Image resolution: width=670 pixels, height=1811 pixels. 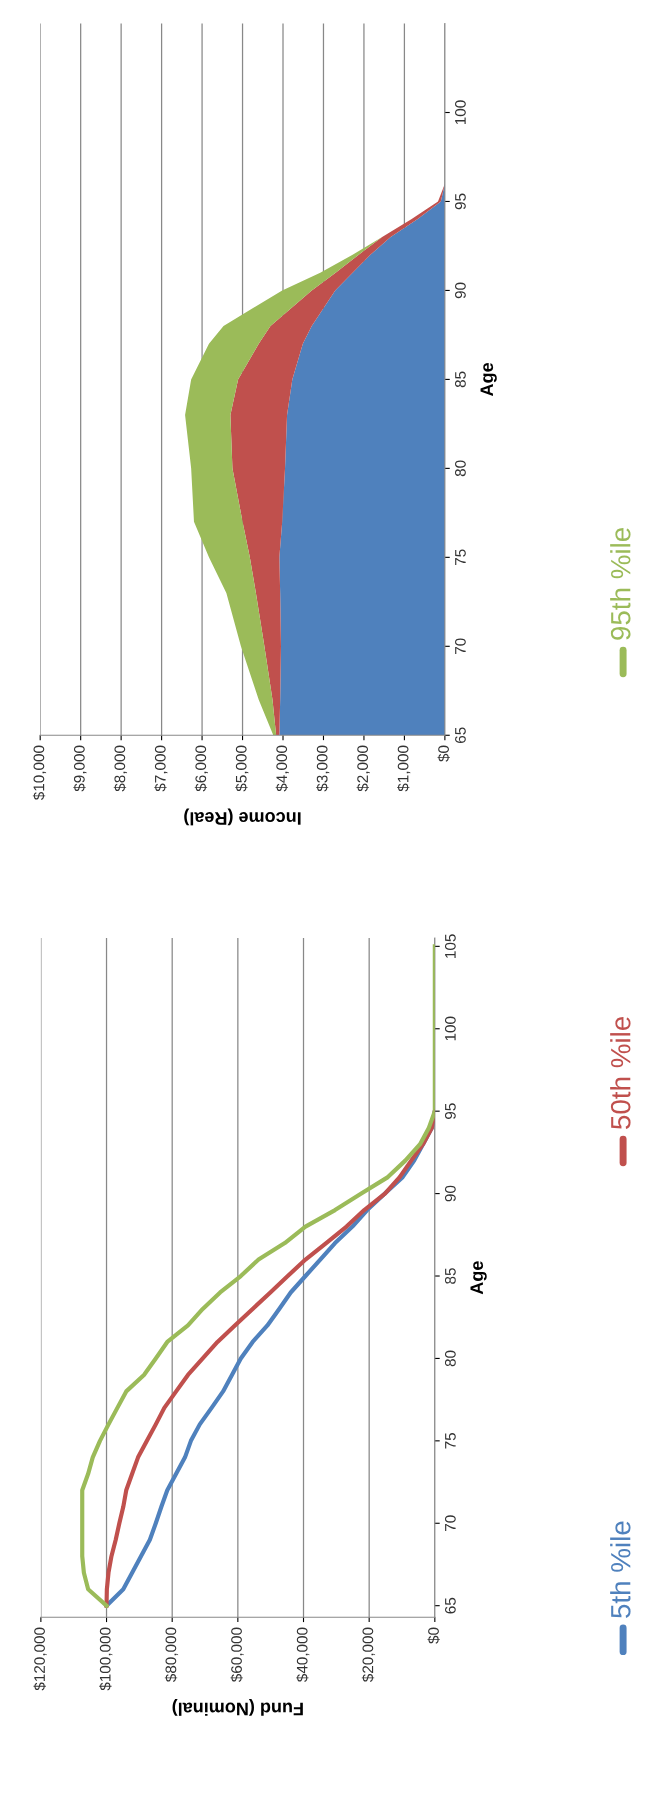 What do you see at coordinates (40, 1659) in the screenshot?
I see `x-tick-label: $120,000` at bounding box center [40, 1659].